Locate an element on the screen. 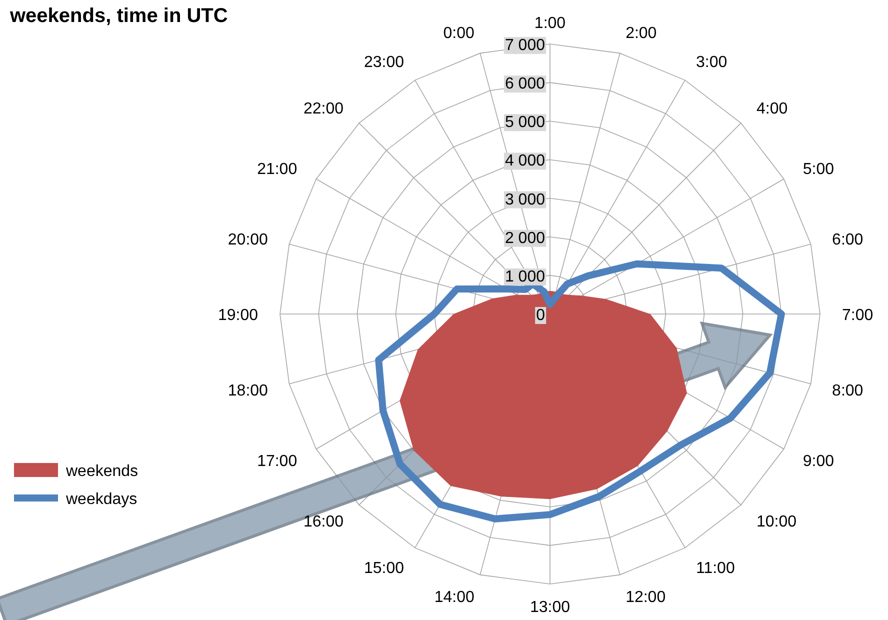  spoke-label: 8:00 is located at coordinates (848, 391).